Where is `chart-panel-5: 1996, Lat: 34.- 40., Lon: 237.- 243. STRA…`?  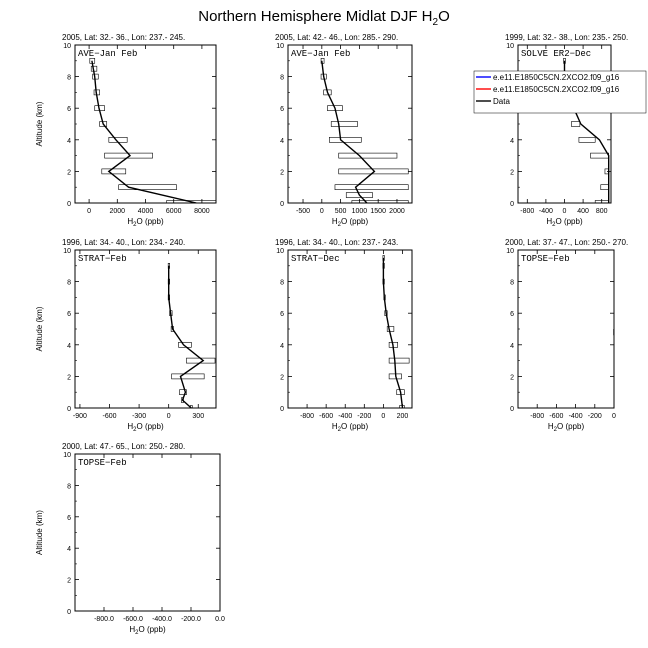
chart-panel-5: 1996, Lat: 34.- 40., Lon: 237.- 243. STRA… is located at coordinates (344, 335).